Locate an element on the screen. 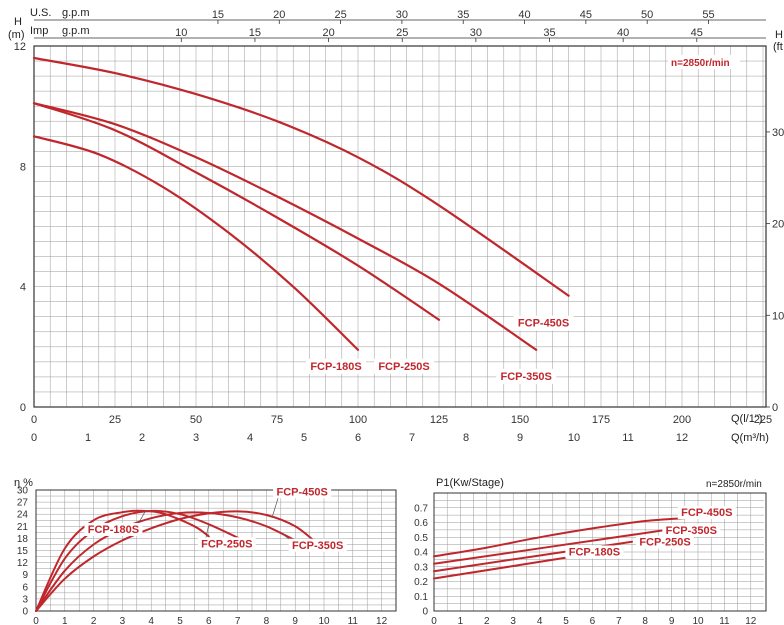  y-tick-label: 18 is located at coordinates (23, 539).